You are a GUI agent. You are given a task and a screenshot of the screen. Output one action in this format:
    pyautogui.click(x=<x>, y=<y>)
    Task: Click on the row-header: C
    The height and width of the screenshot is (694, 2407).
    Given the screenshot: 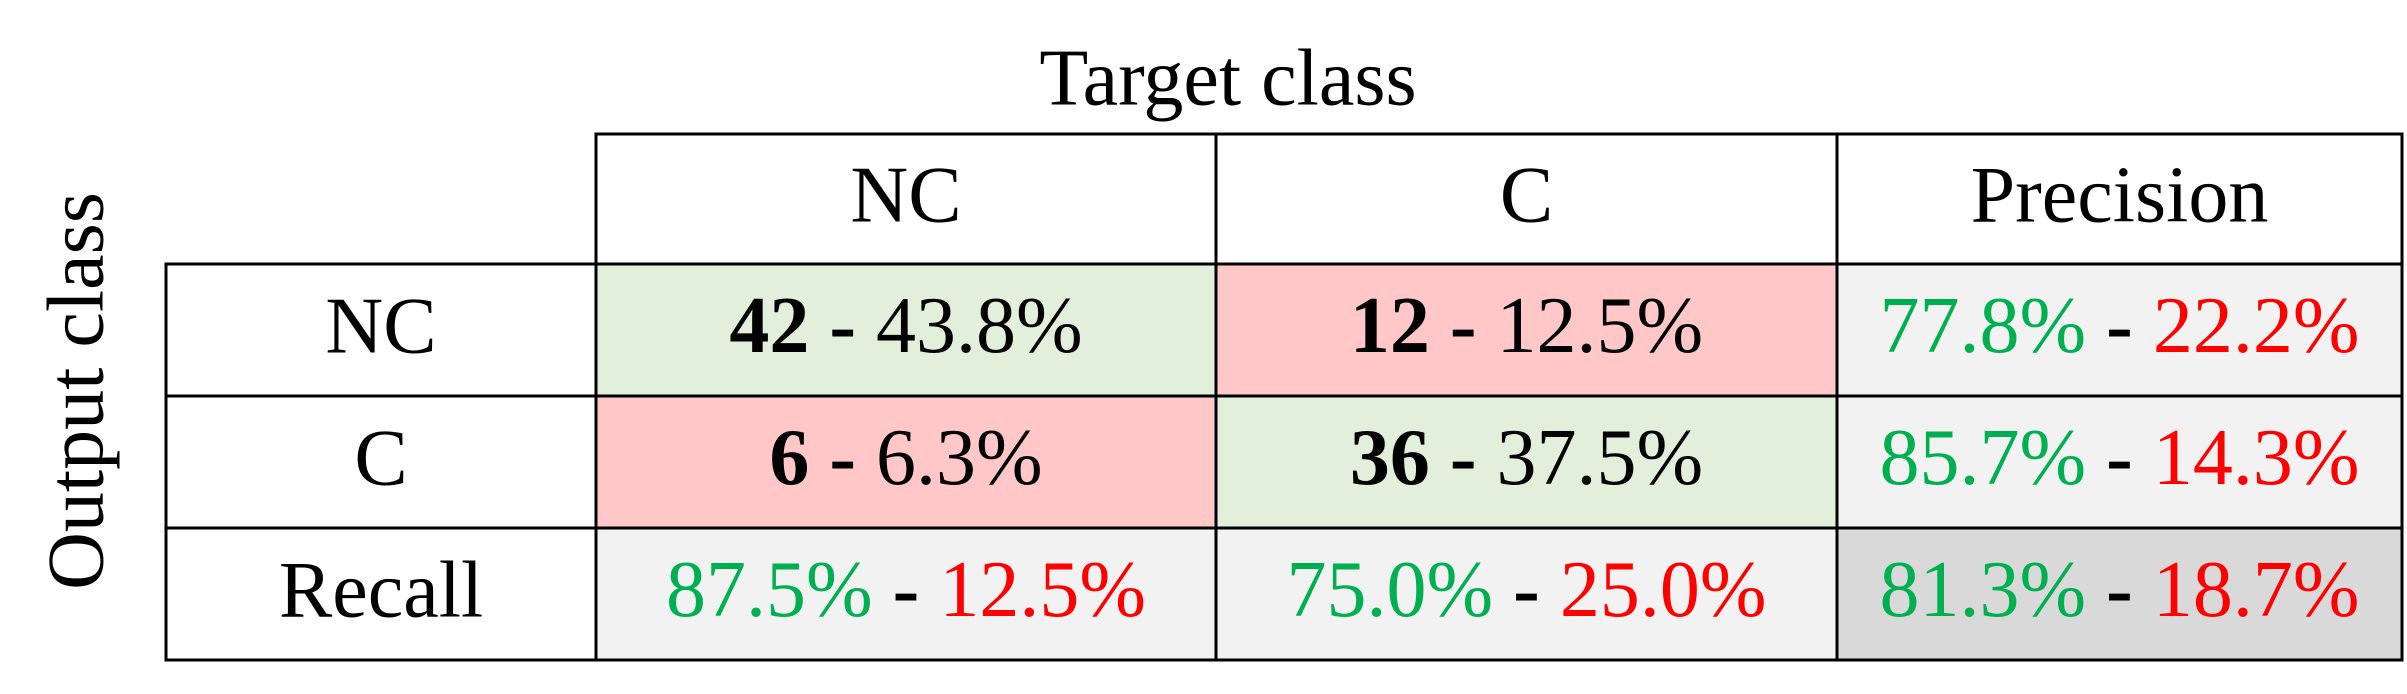 What is the action you would take?
    pyautogui.click(x=380, y=458)
    